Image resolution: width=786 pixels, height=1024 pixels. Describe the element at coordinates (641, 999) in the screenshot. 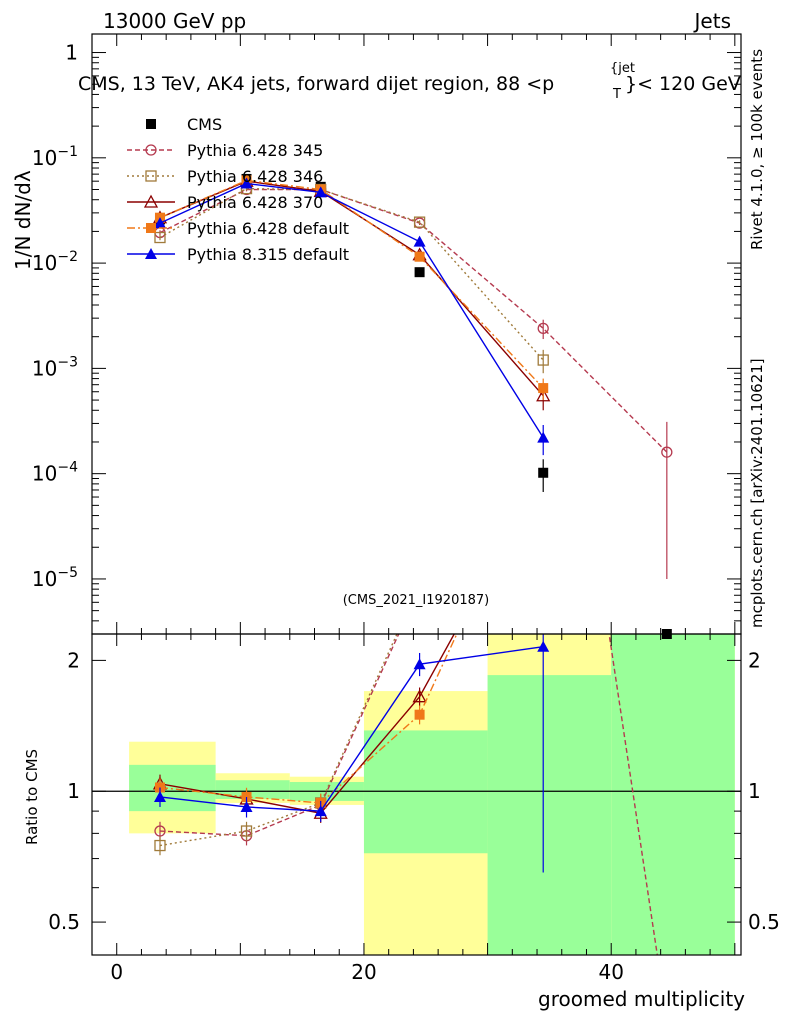

I see `x-axis-label: groomed multiplicity` at that location.